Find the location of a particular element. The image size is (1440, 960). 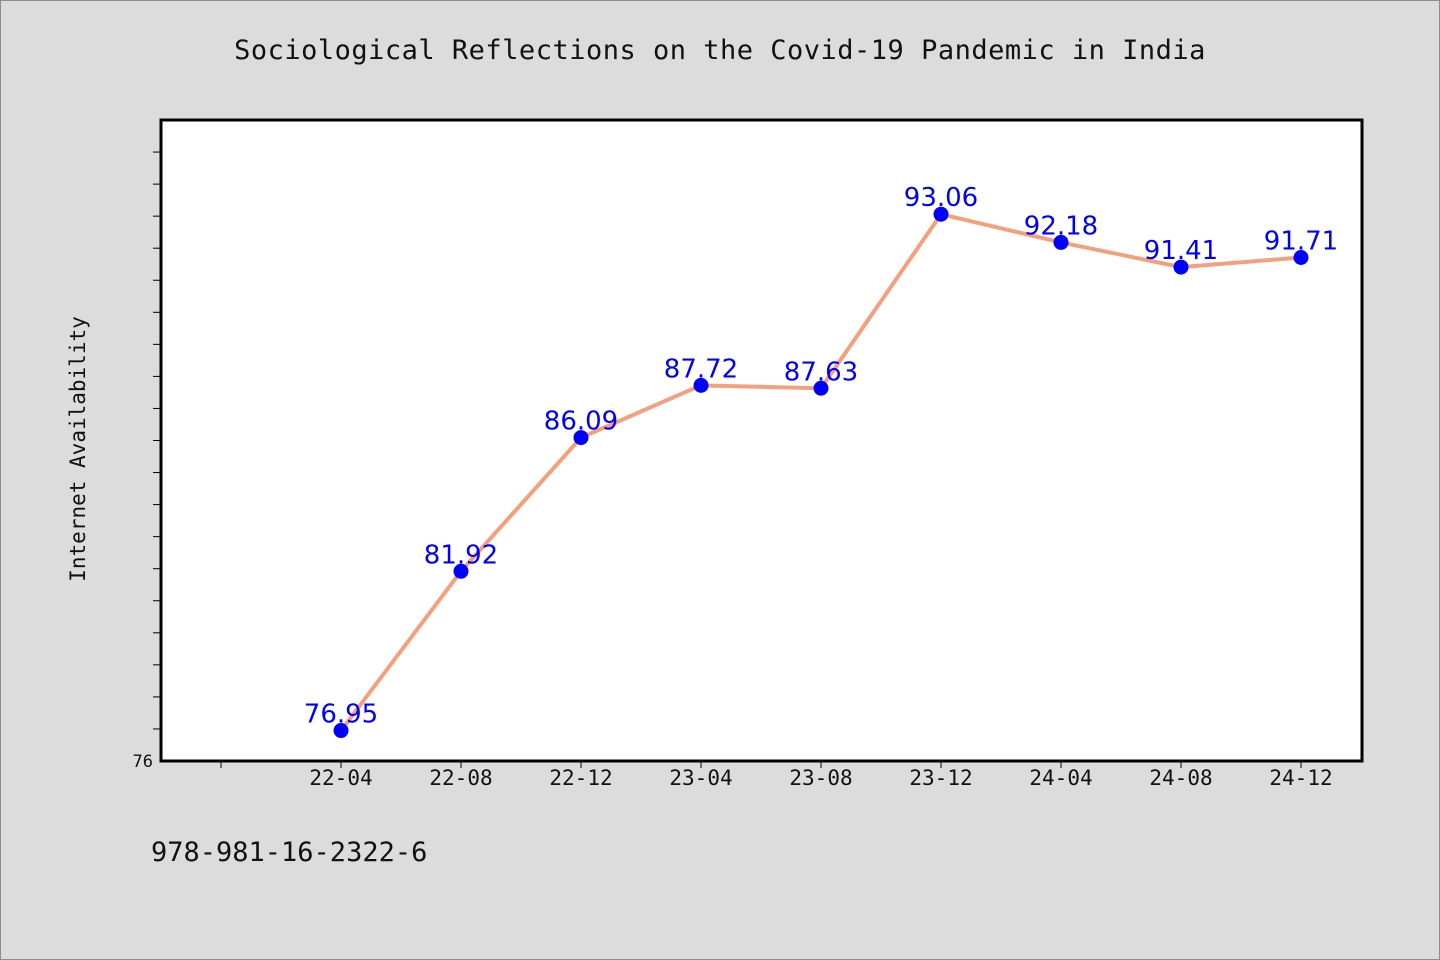

data-label: 91.41 is located at coordinates (1181, 251).